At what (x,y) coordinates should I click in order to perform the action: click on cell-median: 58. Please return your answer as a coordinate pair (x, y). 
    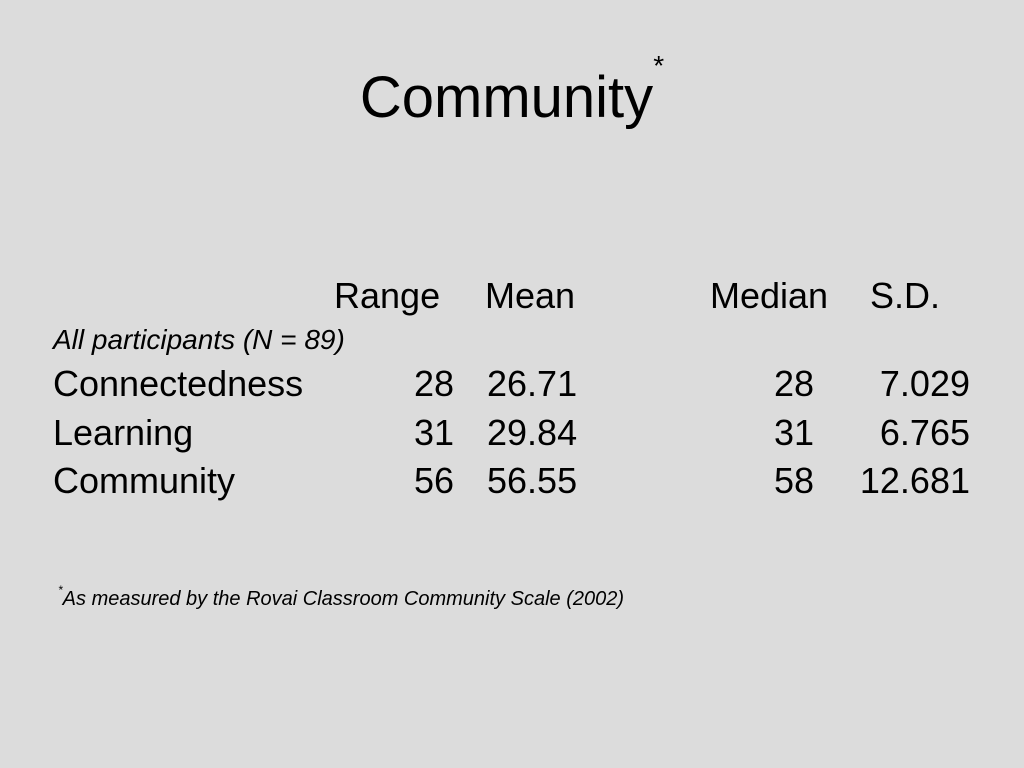
    Looking at the image, I should click on (793, 480).